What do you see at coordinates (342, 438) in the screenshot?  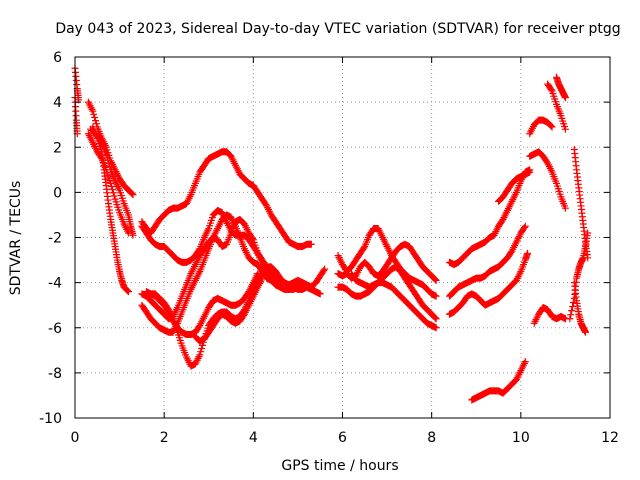 I see `x-tick-label: 6` at bounding box center [342, 438].